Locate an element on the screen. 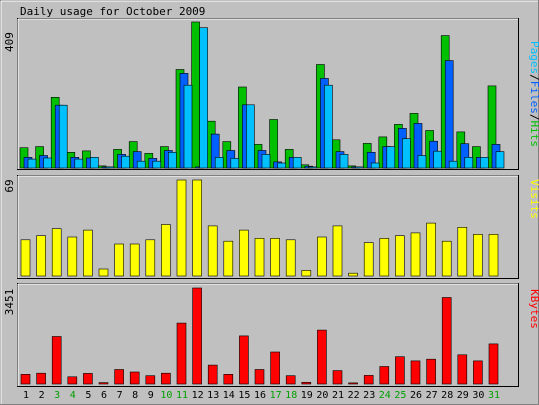 The height and width of the screenshot is (405, 539). day-label: 23 is located at coordinates (369, 395).